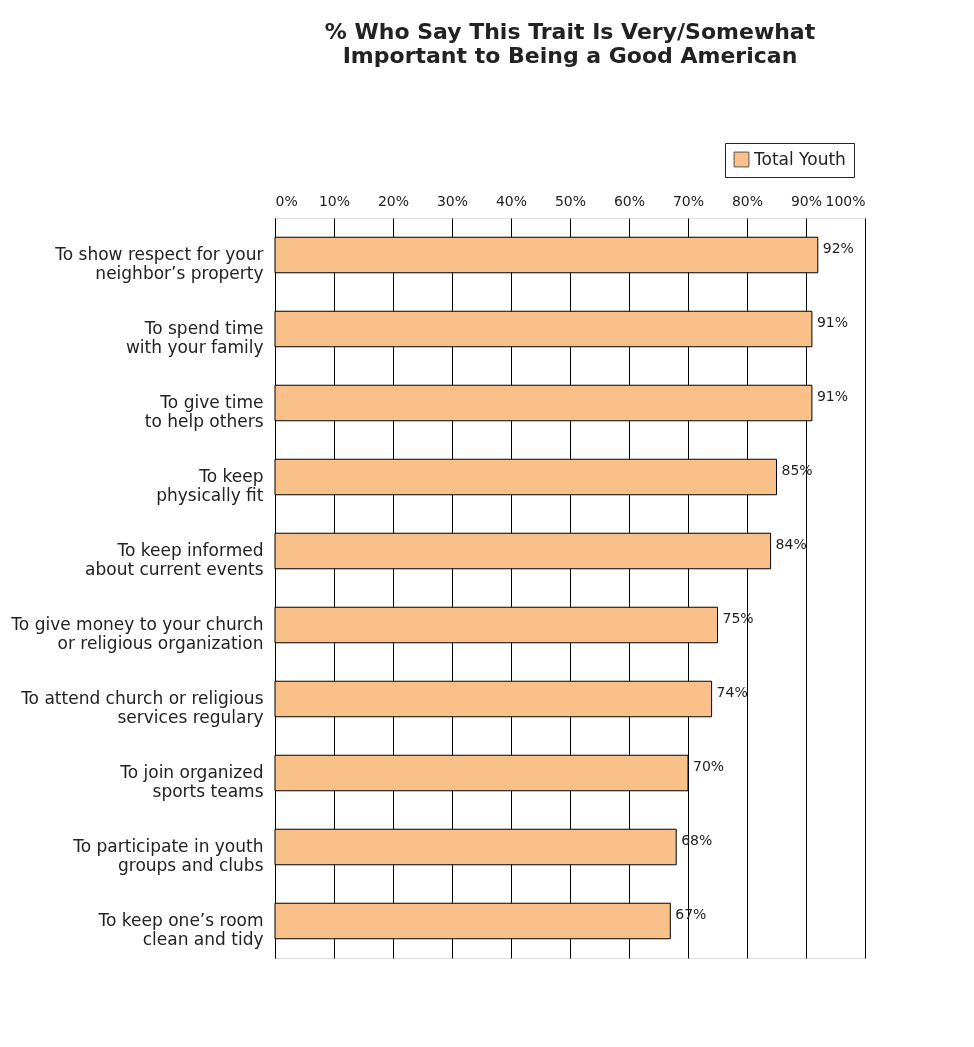  Describe the element at coordinates (210, 485) in the screenshot. I see `y-tick-label: To keep physically fit` at that location.